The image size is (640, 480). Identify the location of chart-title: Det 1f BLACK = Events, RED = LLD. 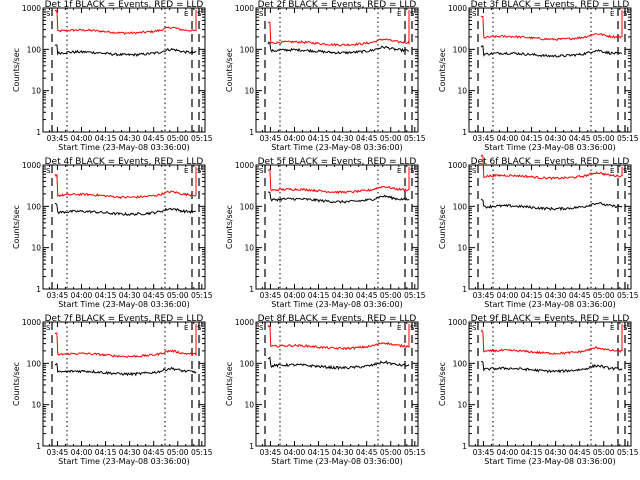
(124, 5).